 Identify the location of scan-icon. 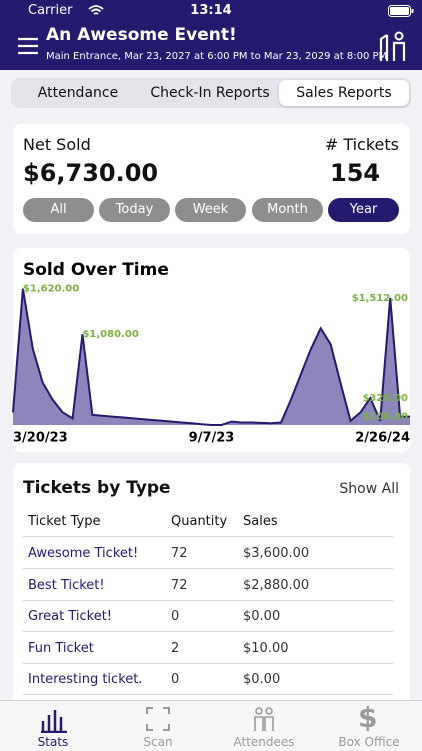
(158, 719).